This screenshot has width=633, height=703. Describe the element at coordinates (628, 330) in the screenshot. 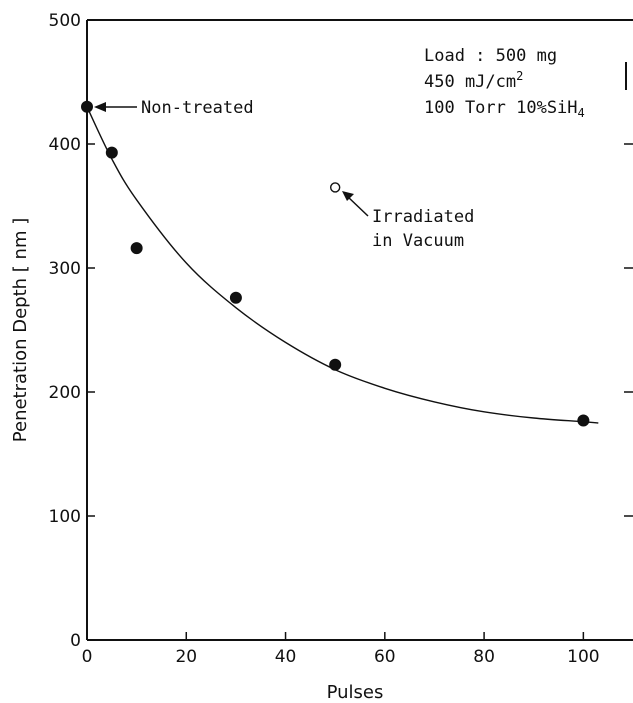

I see `right-ticks` at that location.